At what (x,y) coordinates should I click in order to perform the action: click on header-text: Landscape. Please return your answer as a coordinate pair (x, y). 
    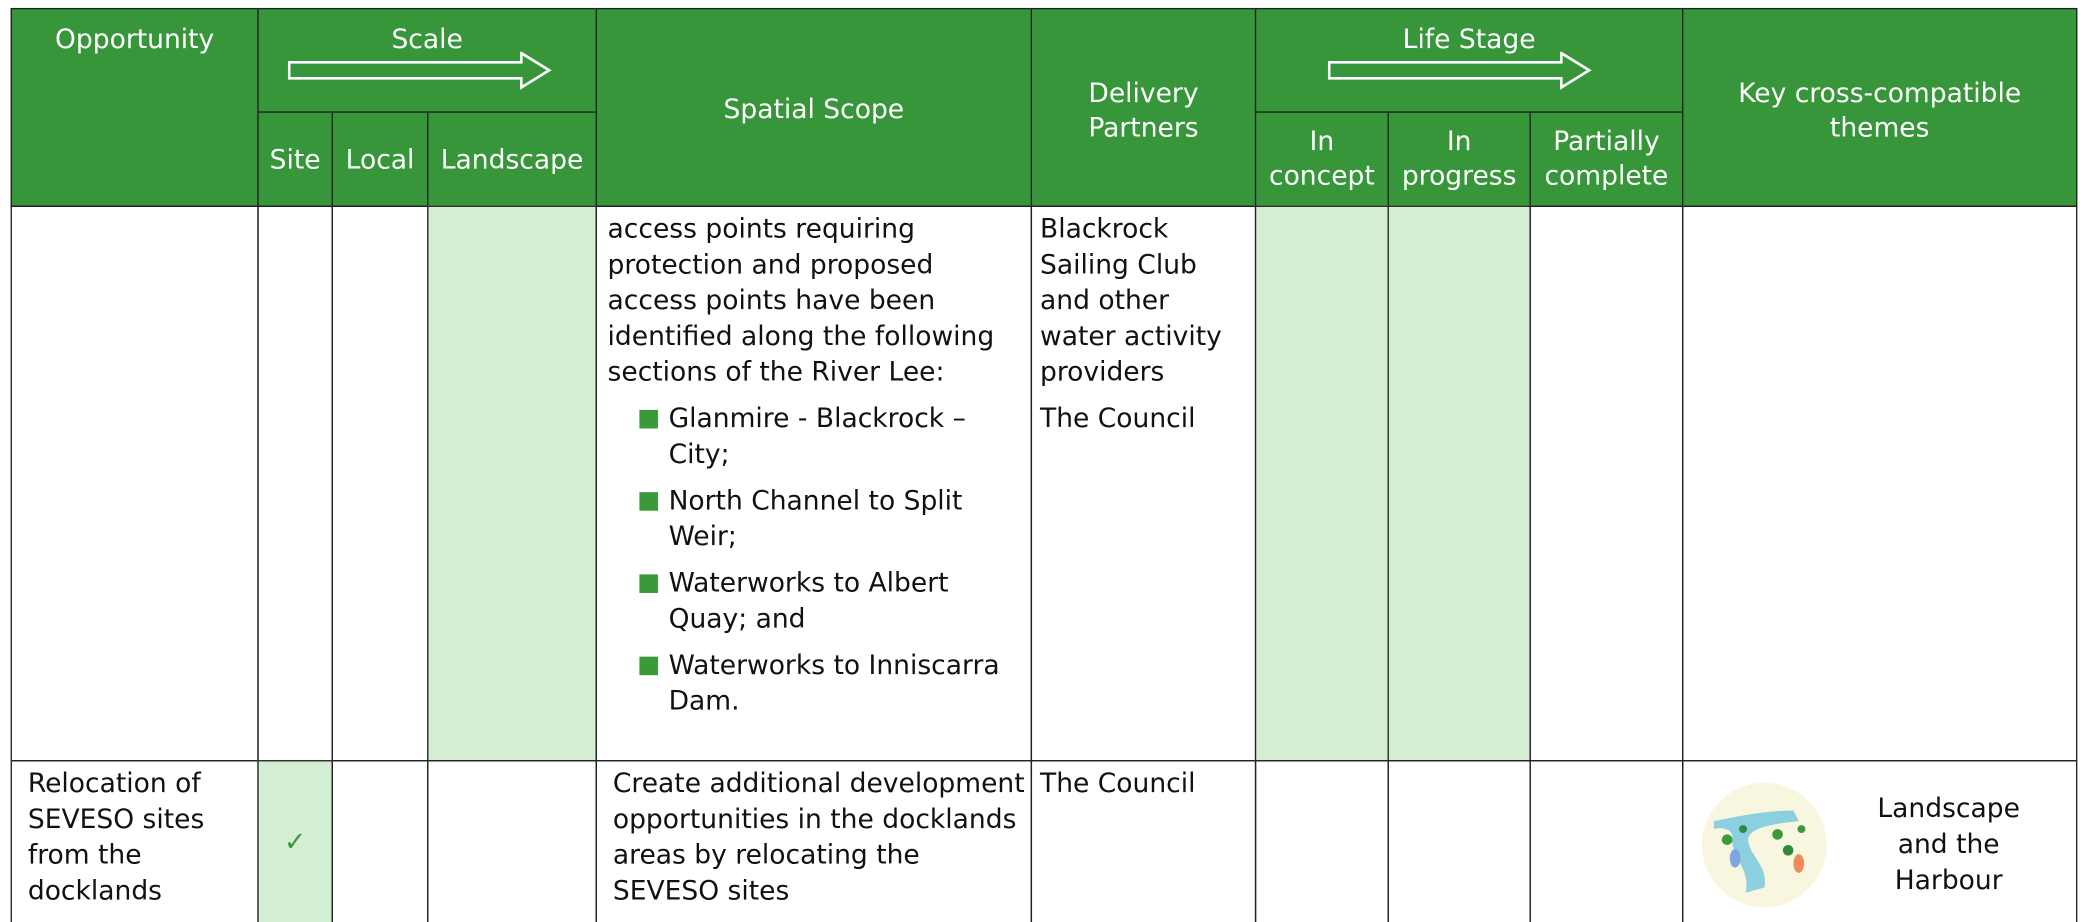
    Looking at the image, I should click on (512, 159).